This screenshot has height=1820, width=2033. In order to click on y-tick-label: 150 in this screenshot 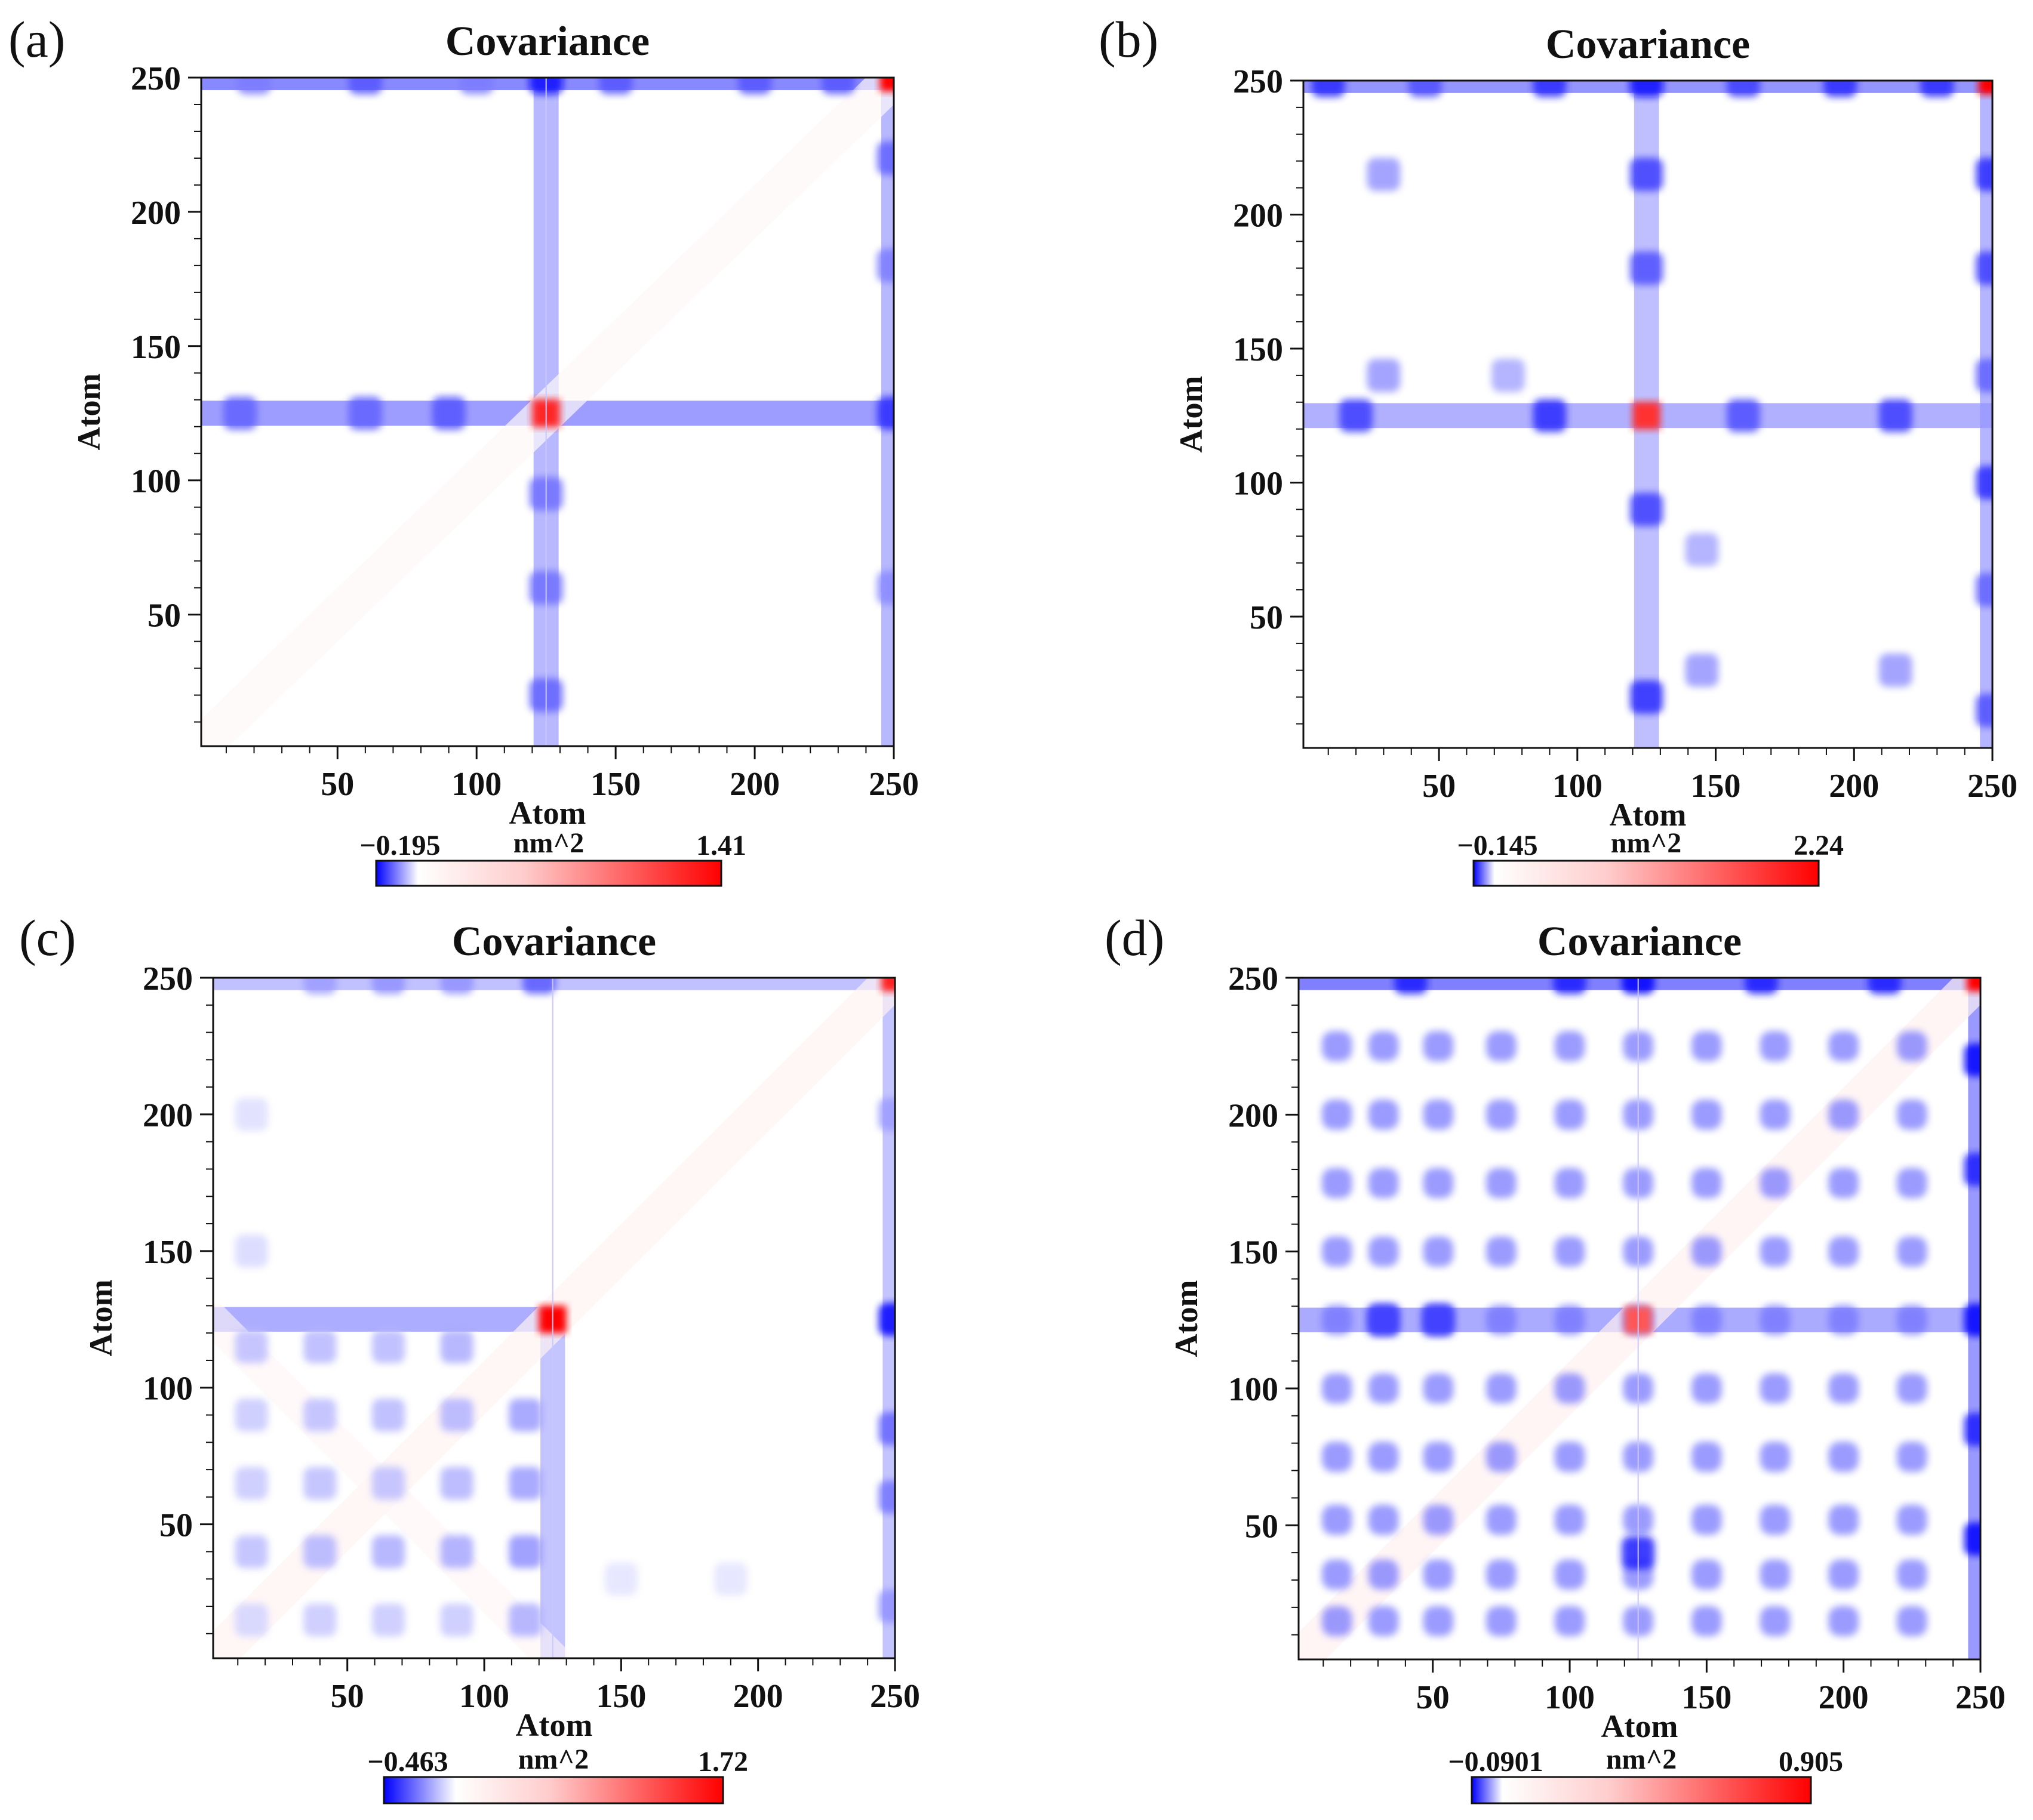, I will do `click(1258, 349)`.